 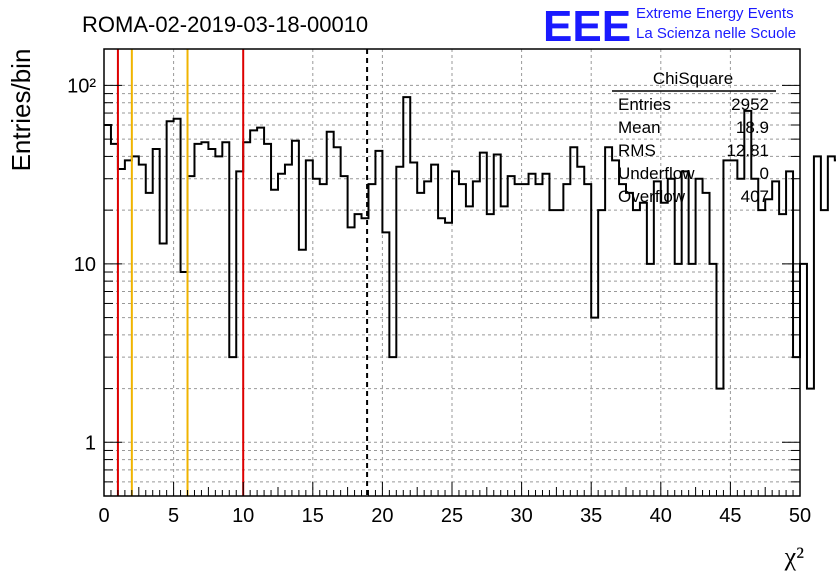 I want to click on x-tick-label: 25, so click(x=452, y=516).